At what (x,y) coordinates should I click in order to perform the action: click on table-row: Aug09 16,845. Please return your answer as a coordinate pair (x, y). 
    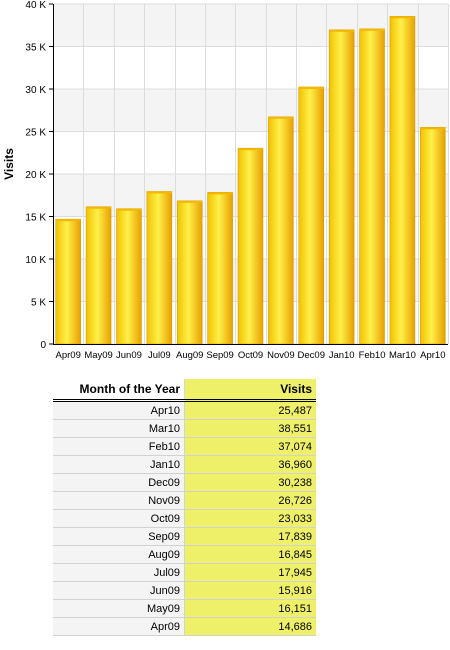
    Looking at the image, I should click on (184, 554).